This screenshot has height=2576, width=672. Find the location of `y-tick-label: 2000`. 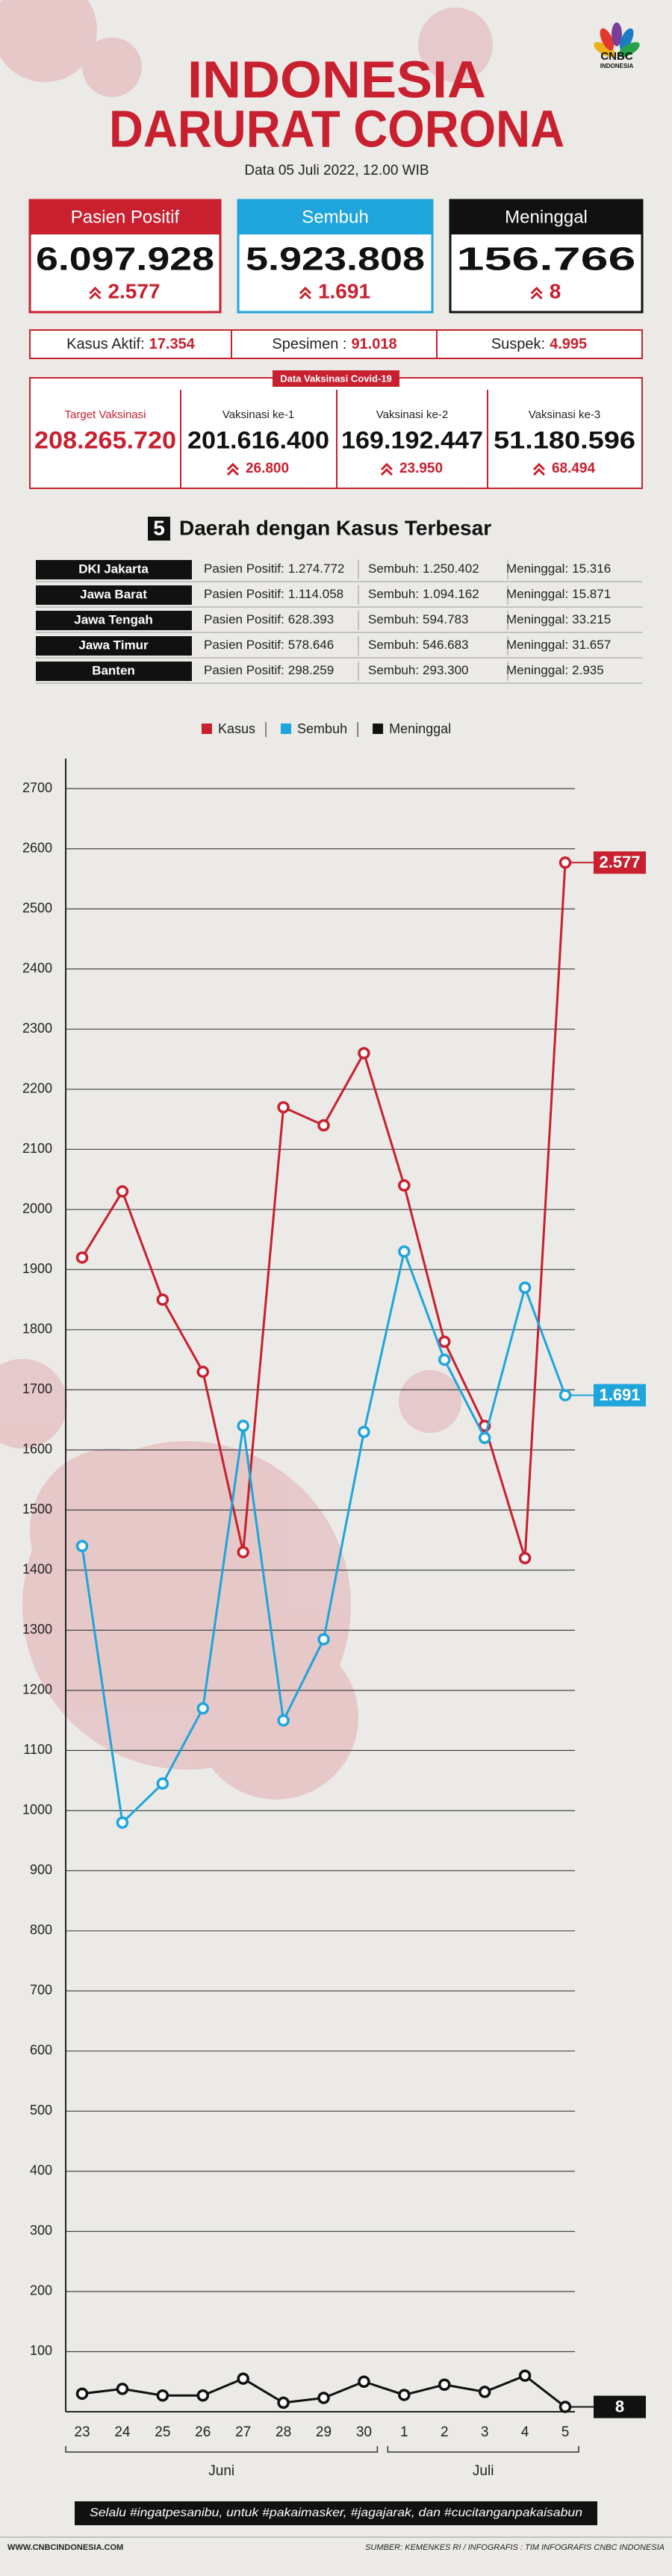

y-tick-label: 2000 is located at coordinates (37, 1208).